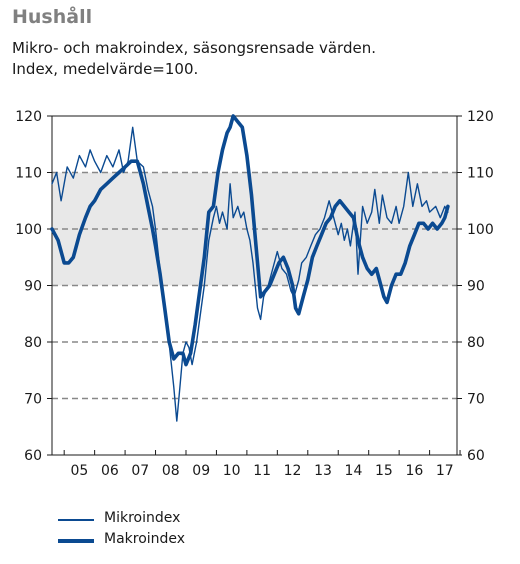  What do you see at coordinates (232, 471) in the screenshot?
I see `x-tick-label-10: 10` at bounding box center [232, 471].